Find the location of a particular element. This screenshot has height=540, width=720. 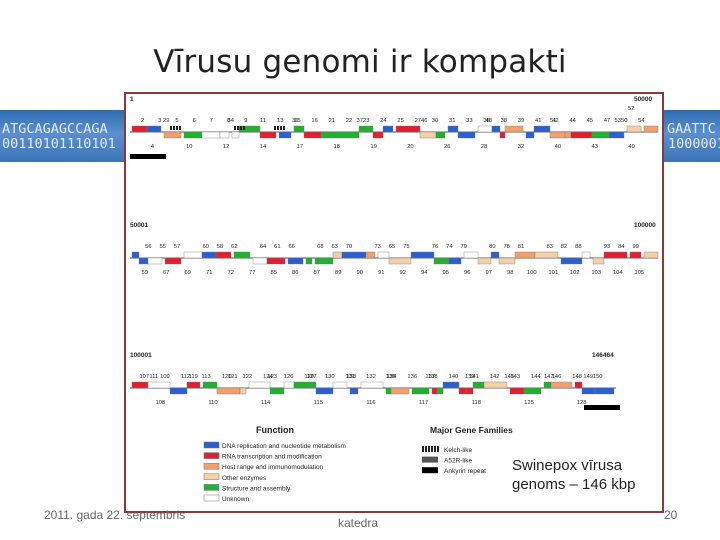

gene-number-top: 145 is located at coordinates (509, 377).